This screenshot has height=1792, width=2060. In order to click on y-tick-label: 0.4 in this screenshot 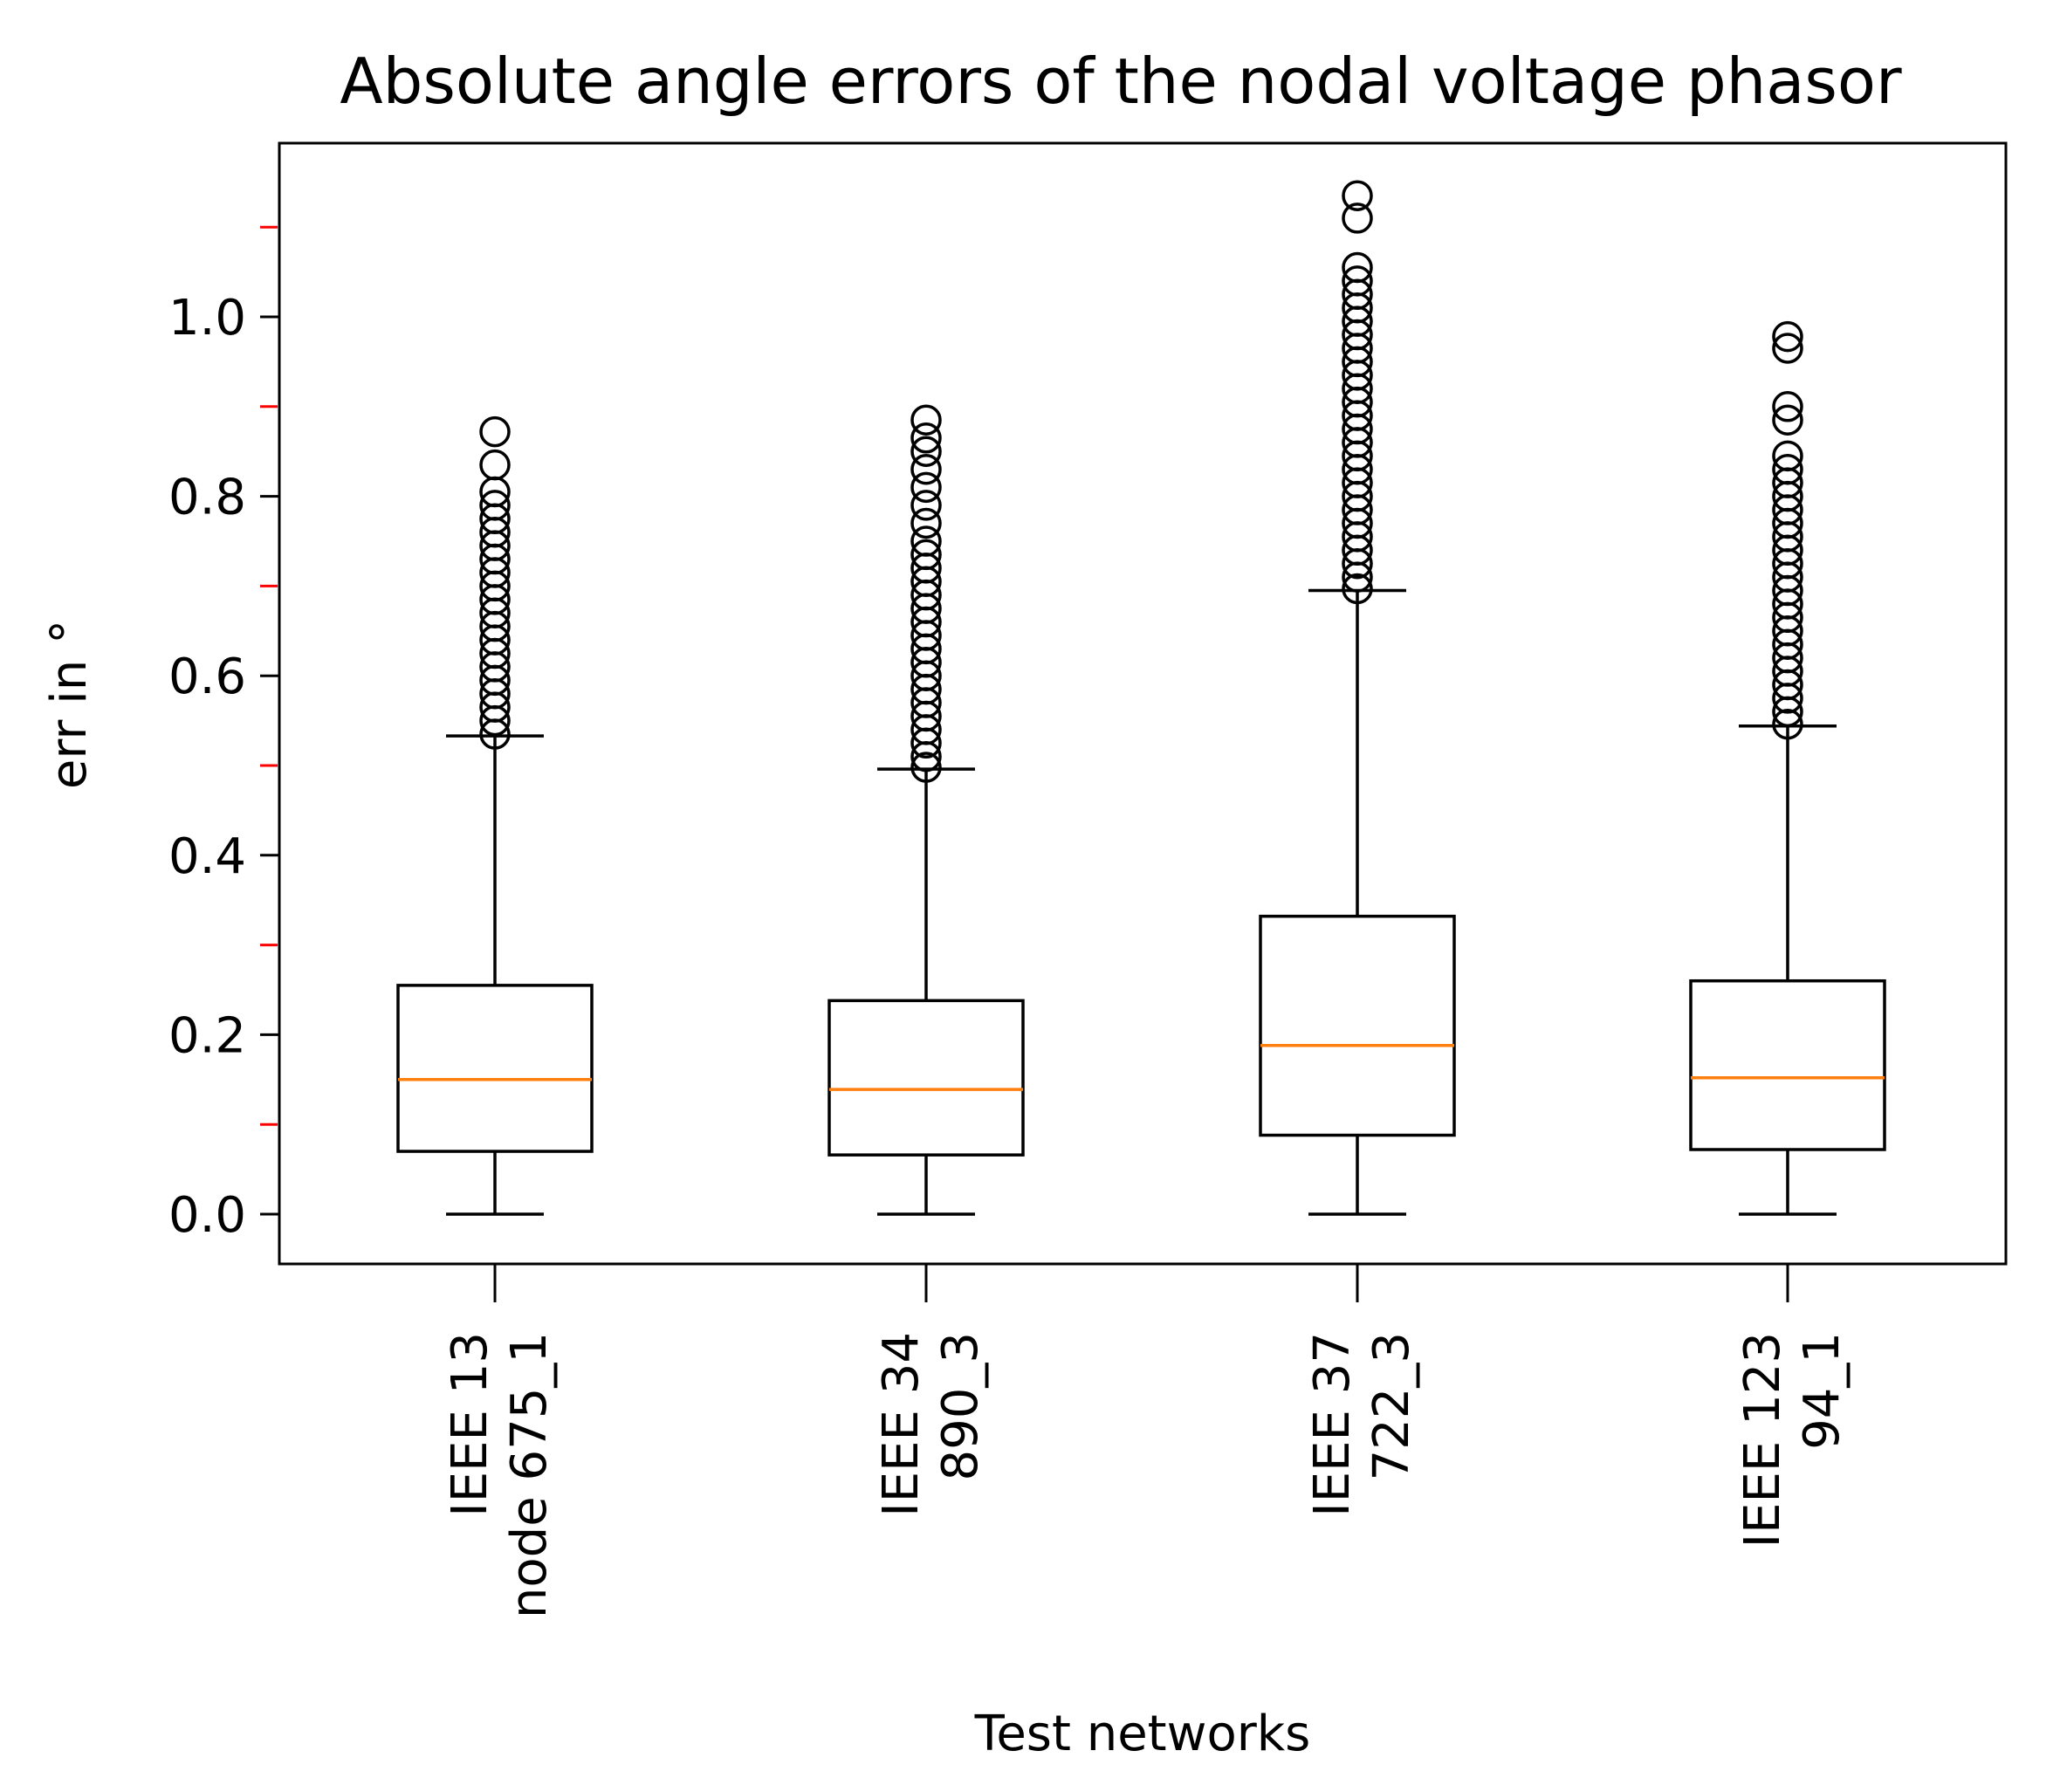, I will do `click(207, 856)`.